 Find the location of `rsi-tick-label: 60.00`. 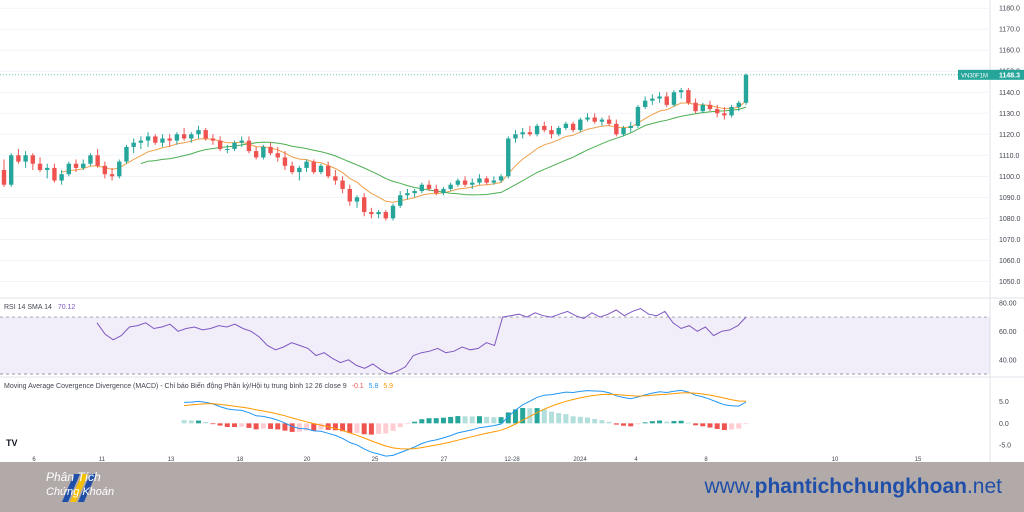

rsi-tick-label: 60.00 is located at coordinates (1008, 332).